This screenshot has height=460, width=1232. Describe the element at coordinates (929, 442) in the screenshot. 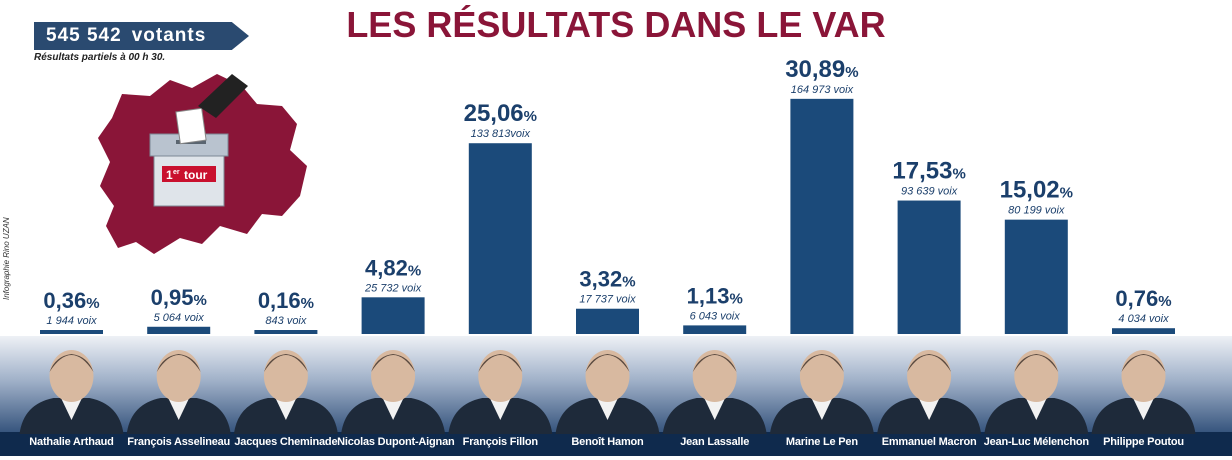

I see `candidate-name-8: Emmanuel Macron` at that location.